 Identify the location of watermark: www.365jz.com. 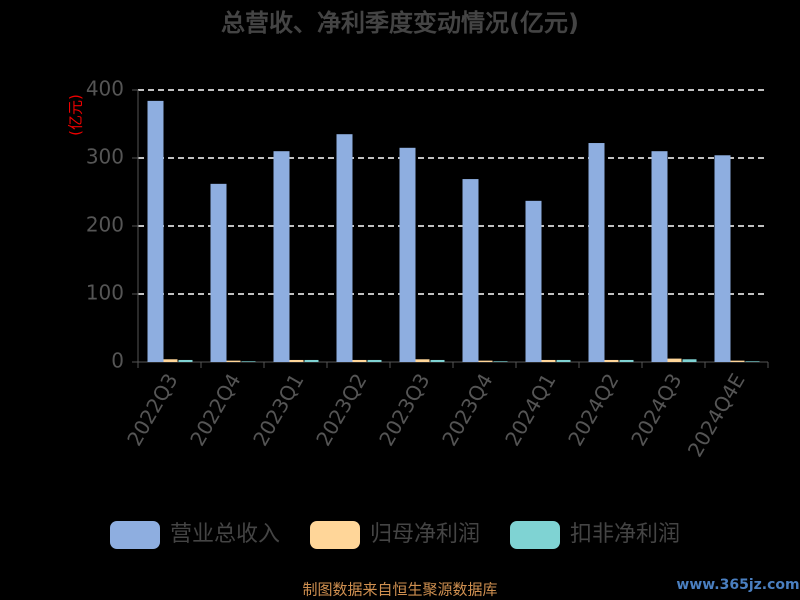
(737, 585).